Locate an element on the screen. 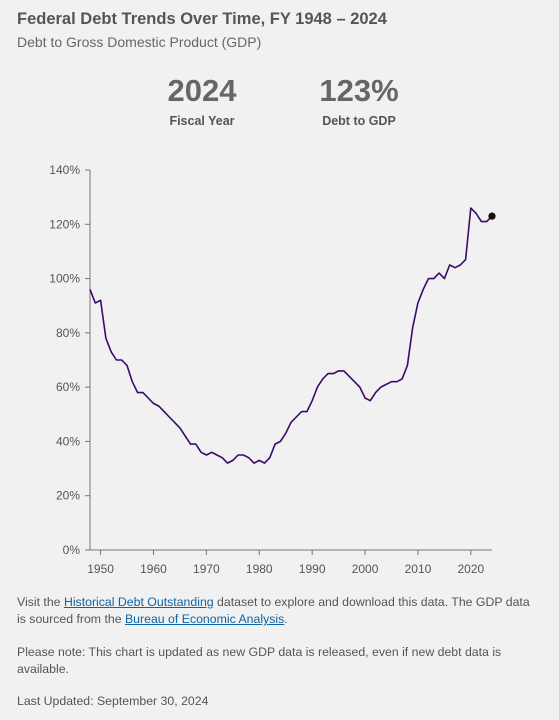  x-tick-label: 1980 is located at coordinates (259, 569).